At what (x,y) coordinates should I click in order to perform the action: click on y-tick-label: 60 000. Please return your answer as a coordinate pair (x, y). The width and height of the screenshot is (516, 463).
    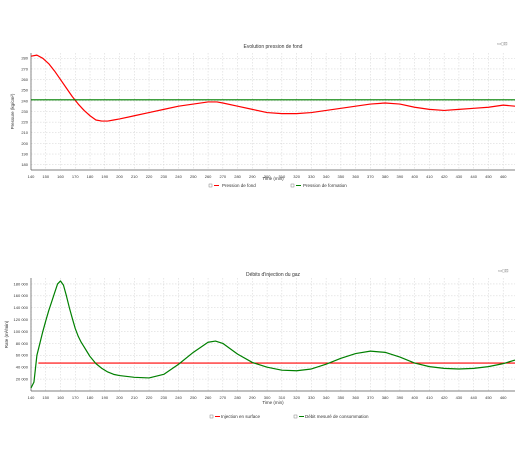
    Looking at the image, I should click on (22, 355).